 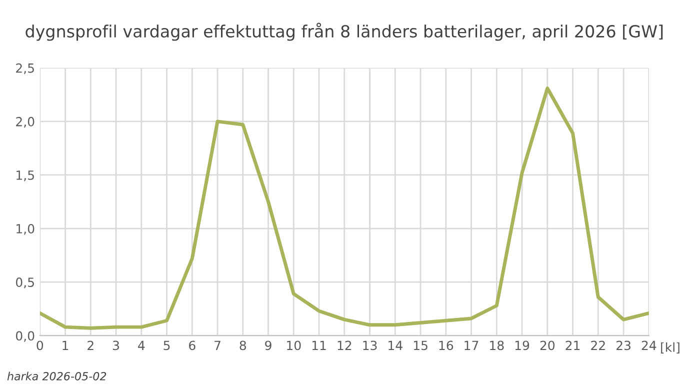 What do you see at coordinates (294, 345) in the screenshot?
I see `x-tick-label: 10` at bounding box center [294, 345].